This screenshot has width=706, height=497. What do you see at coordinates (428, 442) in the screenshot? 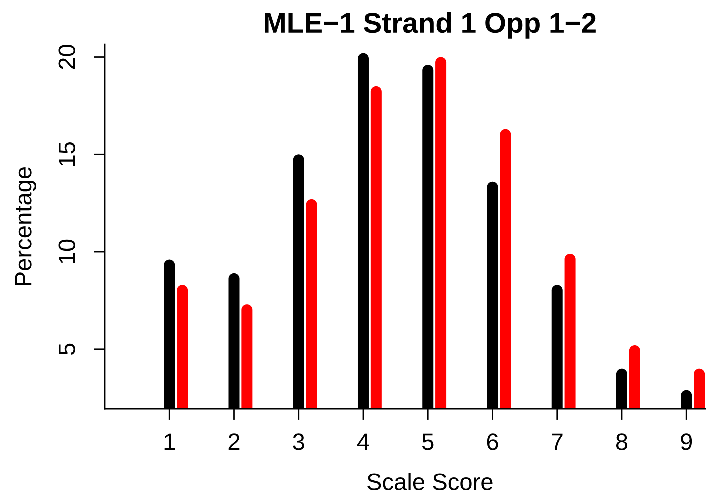
I see `x-tick-label: 5` at bounding box center [428, 442].